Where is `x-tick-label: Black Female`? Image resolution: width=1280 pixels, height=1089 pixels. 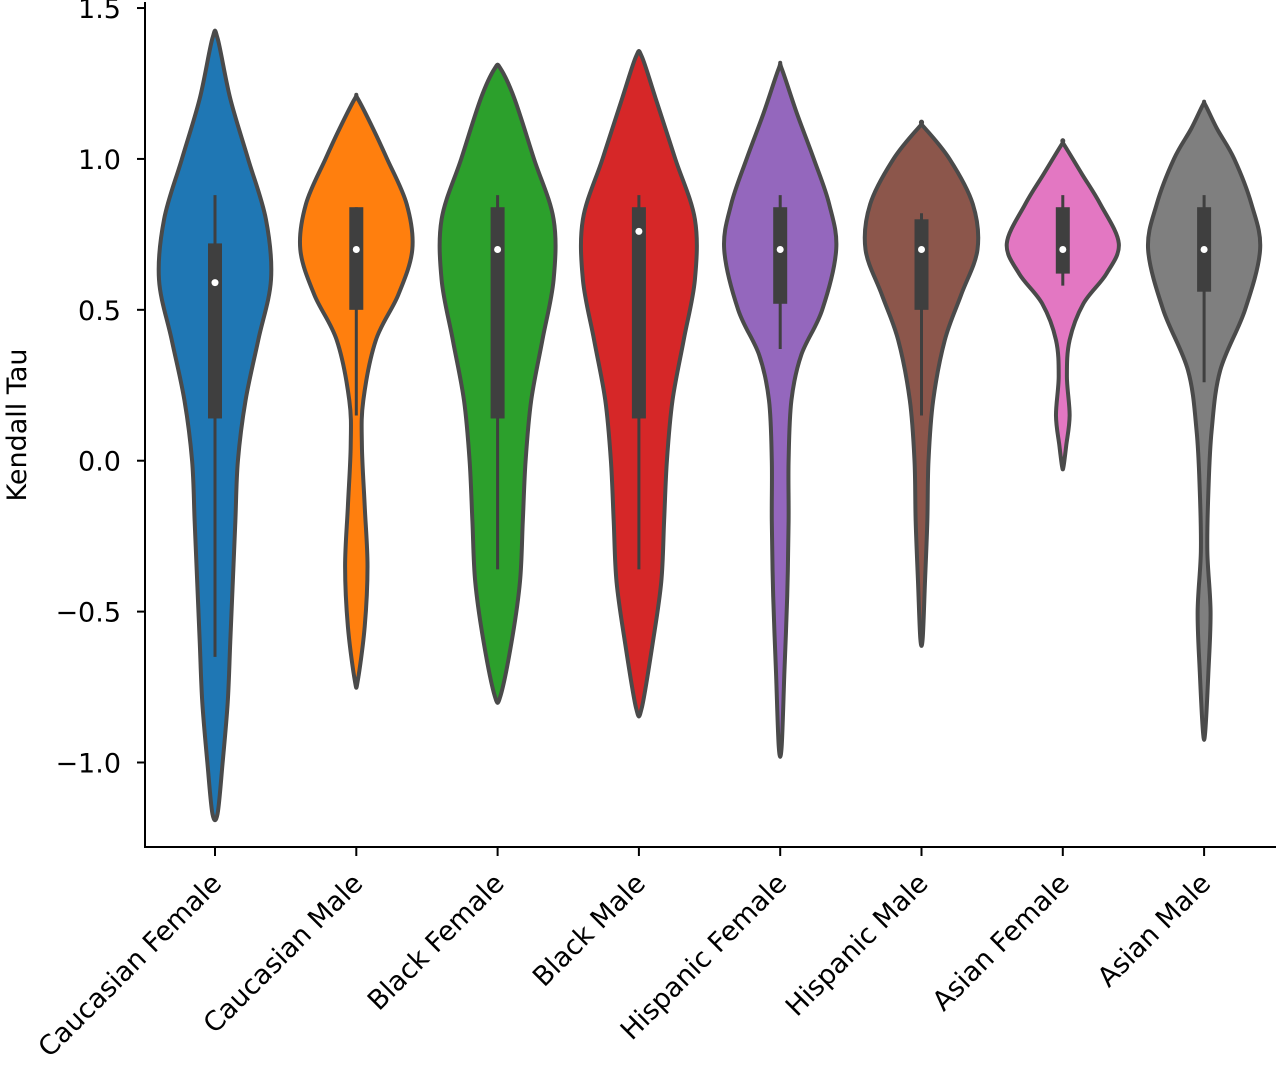
x-tick-label: Black Female is located at coordinates (436, 942).